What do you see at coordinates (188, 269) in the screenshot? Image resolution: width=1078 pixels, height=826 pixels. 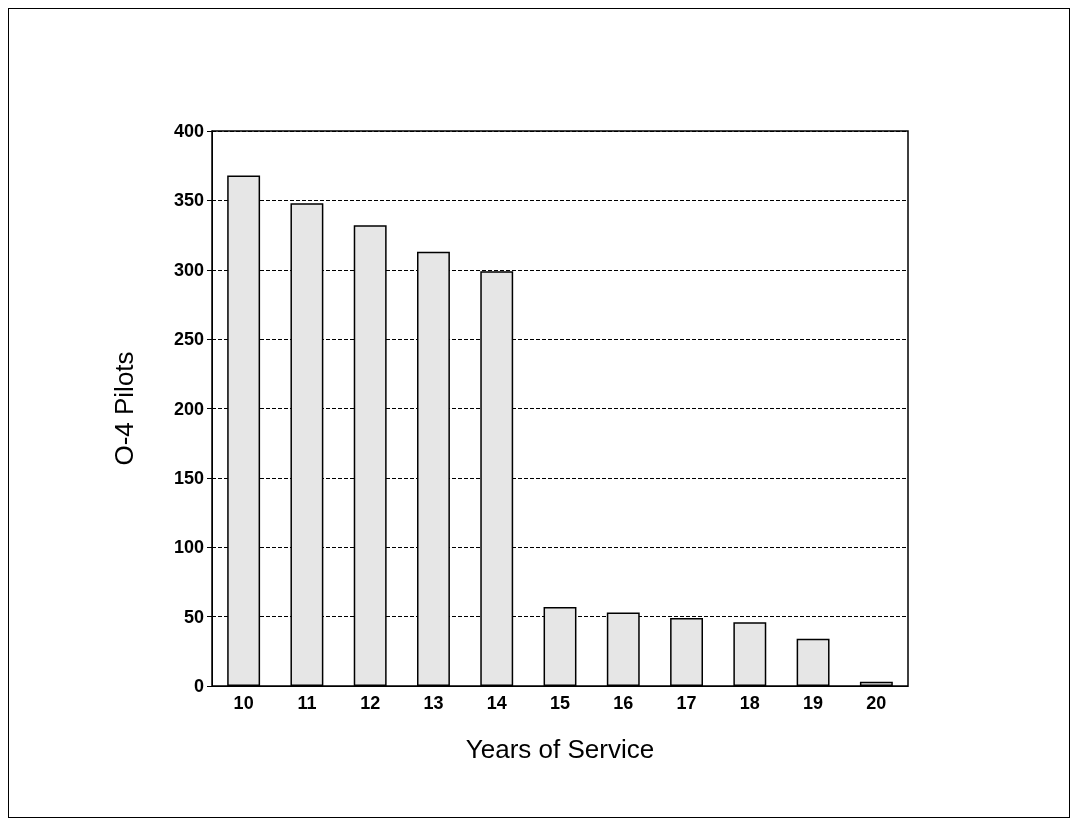 I see `y-tick-label: 300` at bounding box center [188, 269].